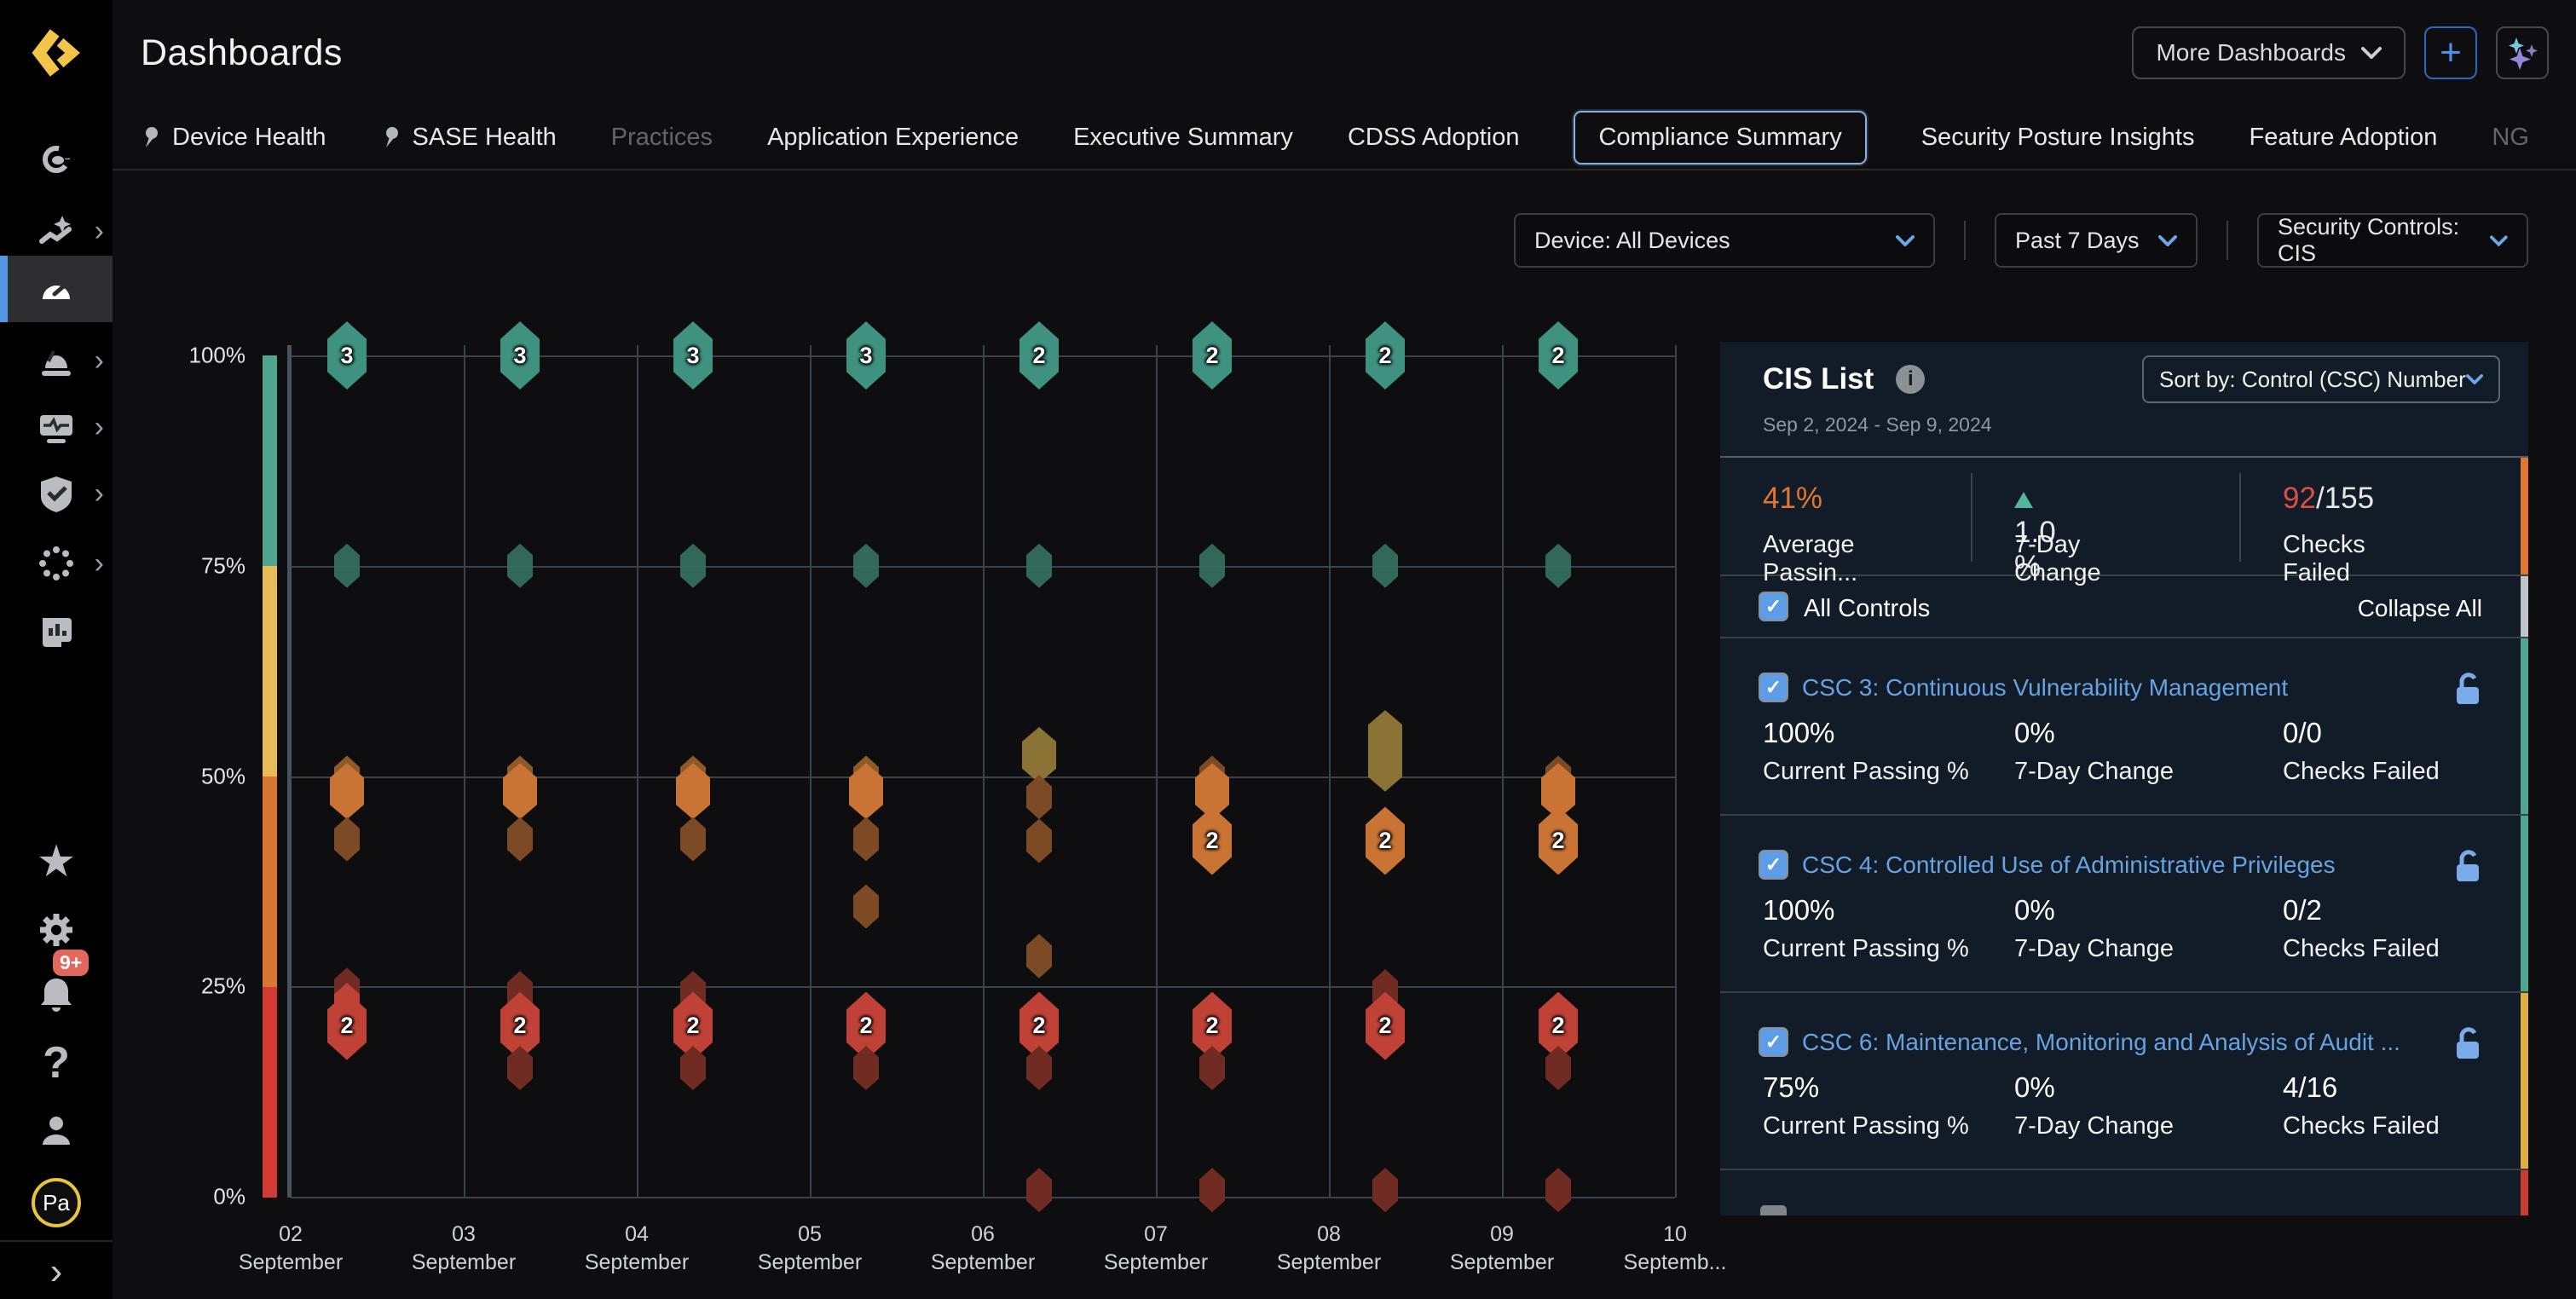  What do you see at coordinates (2321, 379) in the screenshot?
I see `sort-dropdown: Sort by: Control (CSC) Number` at bounding box center [2321, 379].